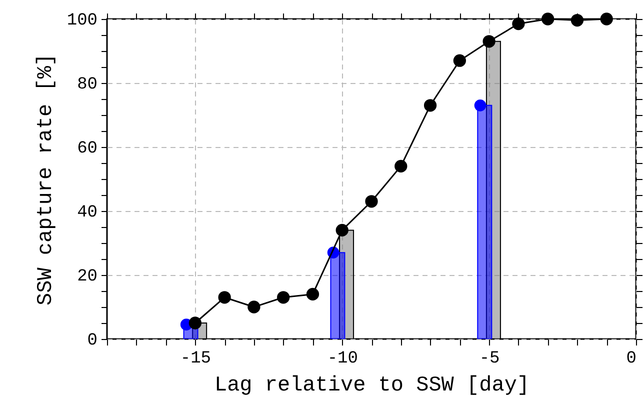 Image resolution: width=643 pixels, height=412 pixels. What do you see at coordinates (489, 359) in the screenshot?
I see `x-tick-label: -5` at bounding box center [489, 359].